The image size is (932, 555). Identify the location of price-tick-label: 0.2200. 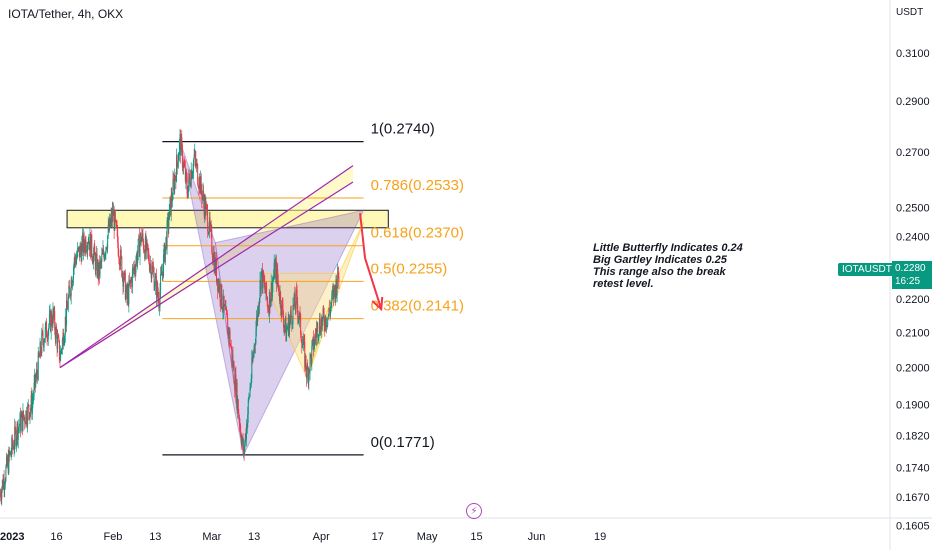
(913, 300).